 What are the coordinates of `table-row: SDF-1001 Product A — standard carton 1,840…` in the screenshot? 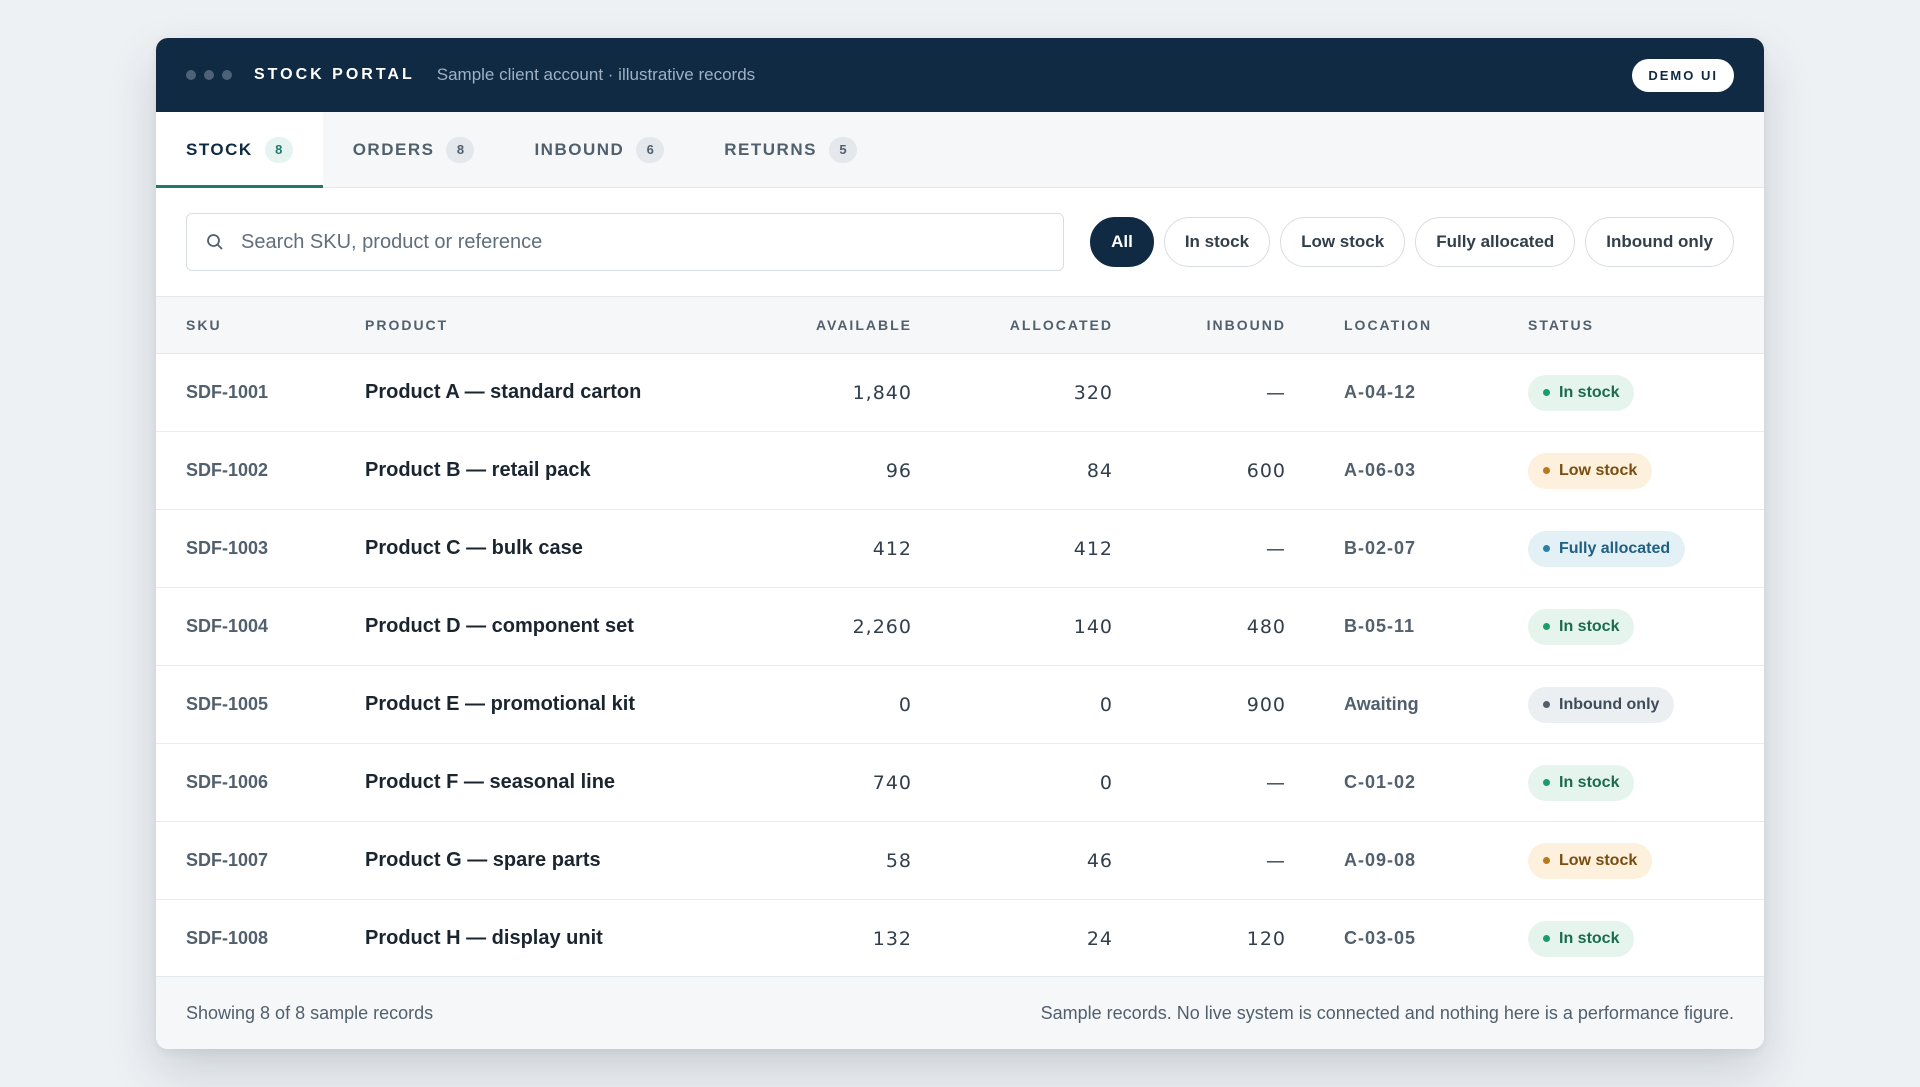 It's located at (960, 393).